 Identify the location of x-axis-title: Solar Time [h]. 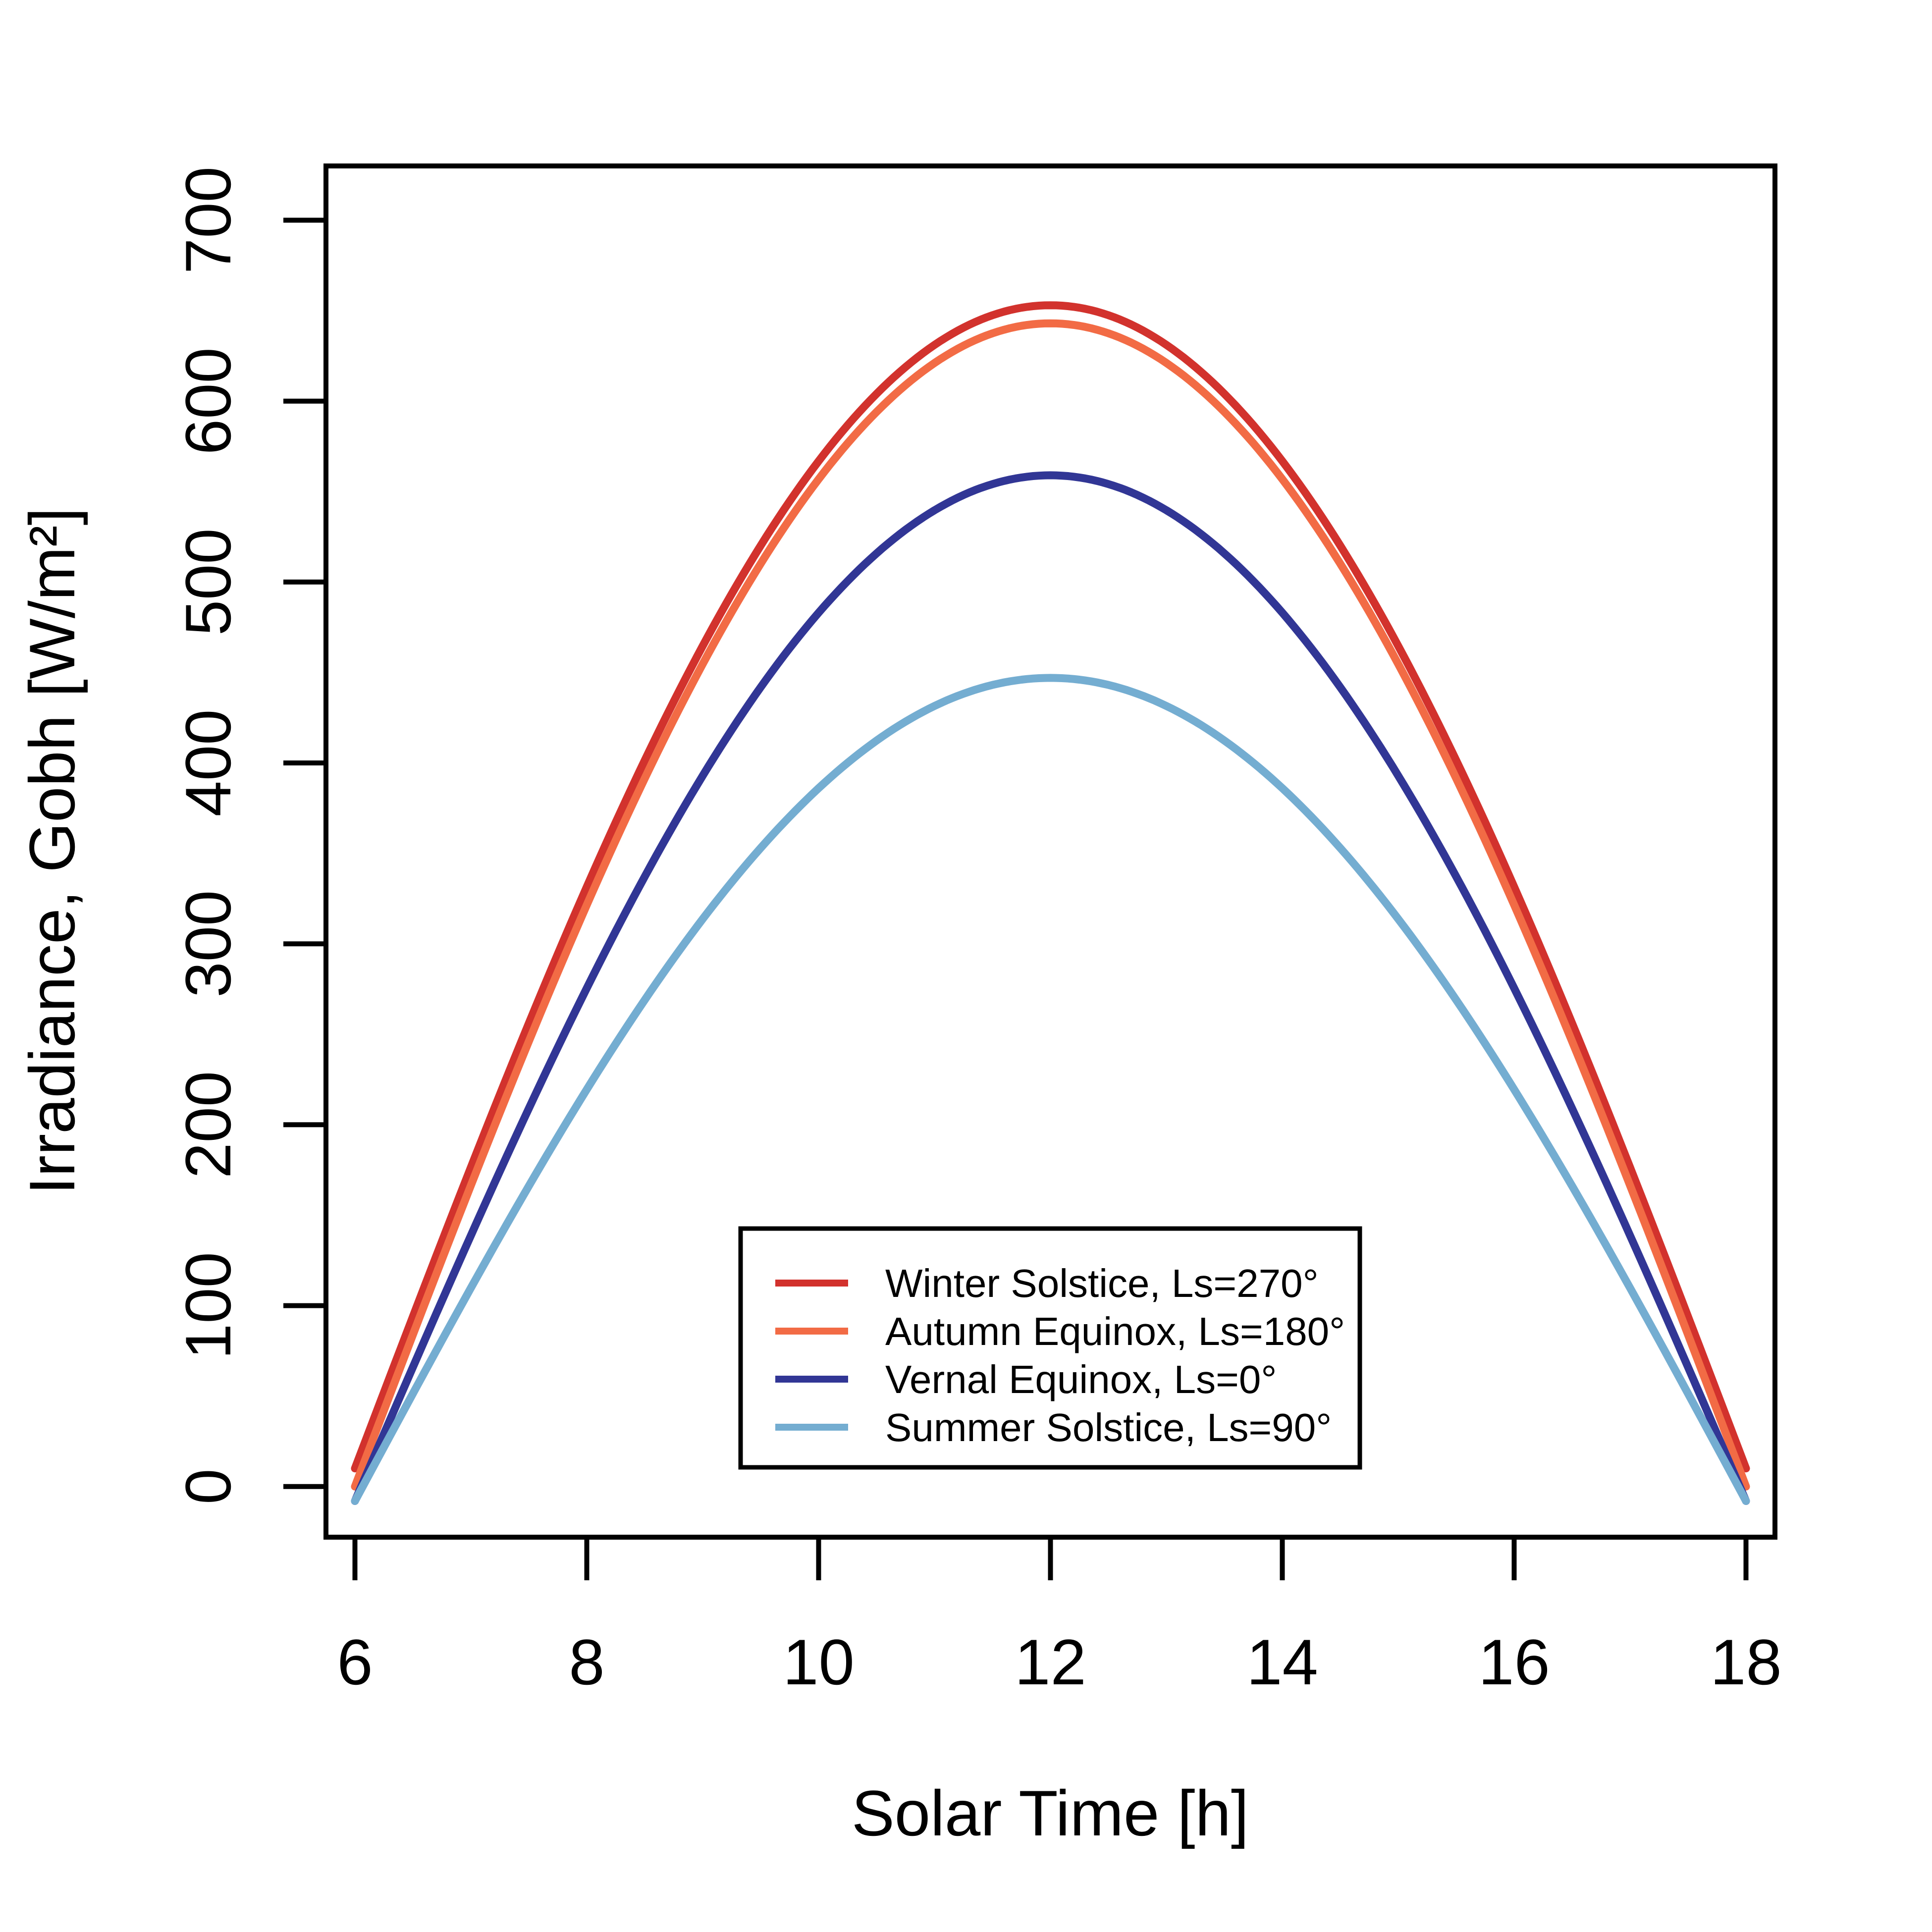
(1050, 1813).